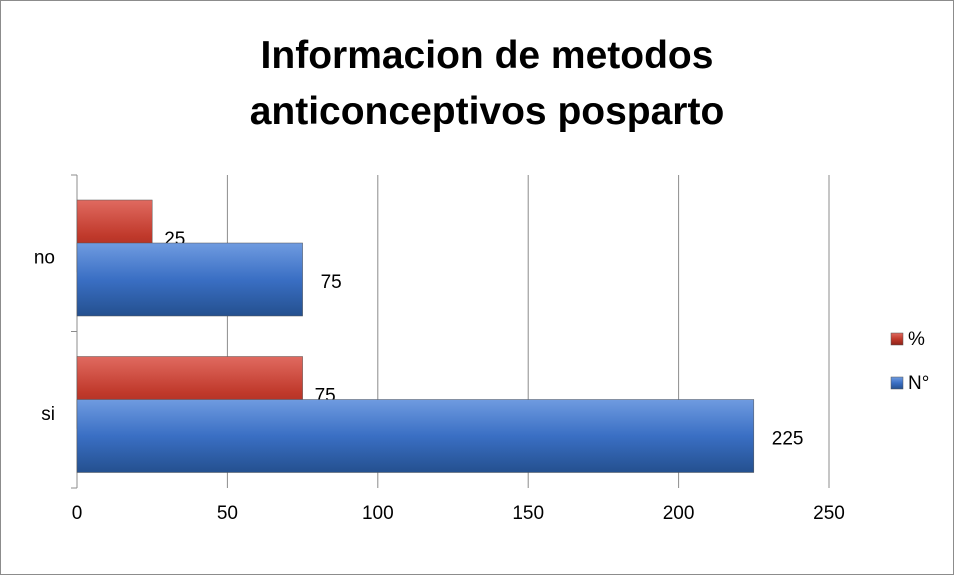 Image resolution: width=954 pixels, height=575 pixels. I want to click on value-label: 75, so click(331, 282).